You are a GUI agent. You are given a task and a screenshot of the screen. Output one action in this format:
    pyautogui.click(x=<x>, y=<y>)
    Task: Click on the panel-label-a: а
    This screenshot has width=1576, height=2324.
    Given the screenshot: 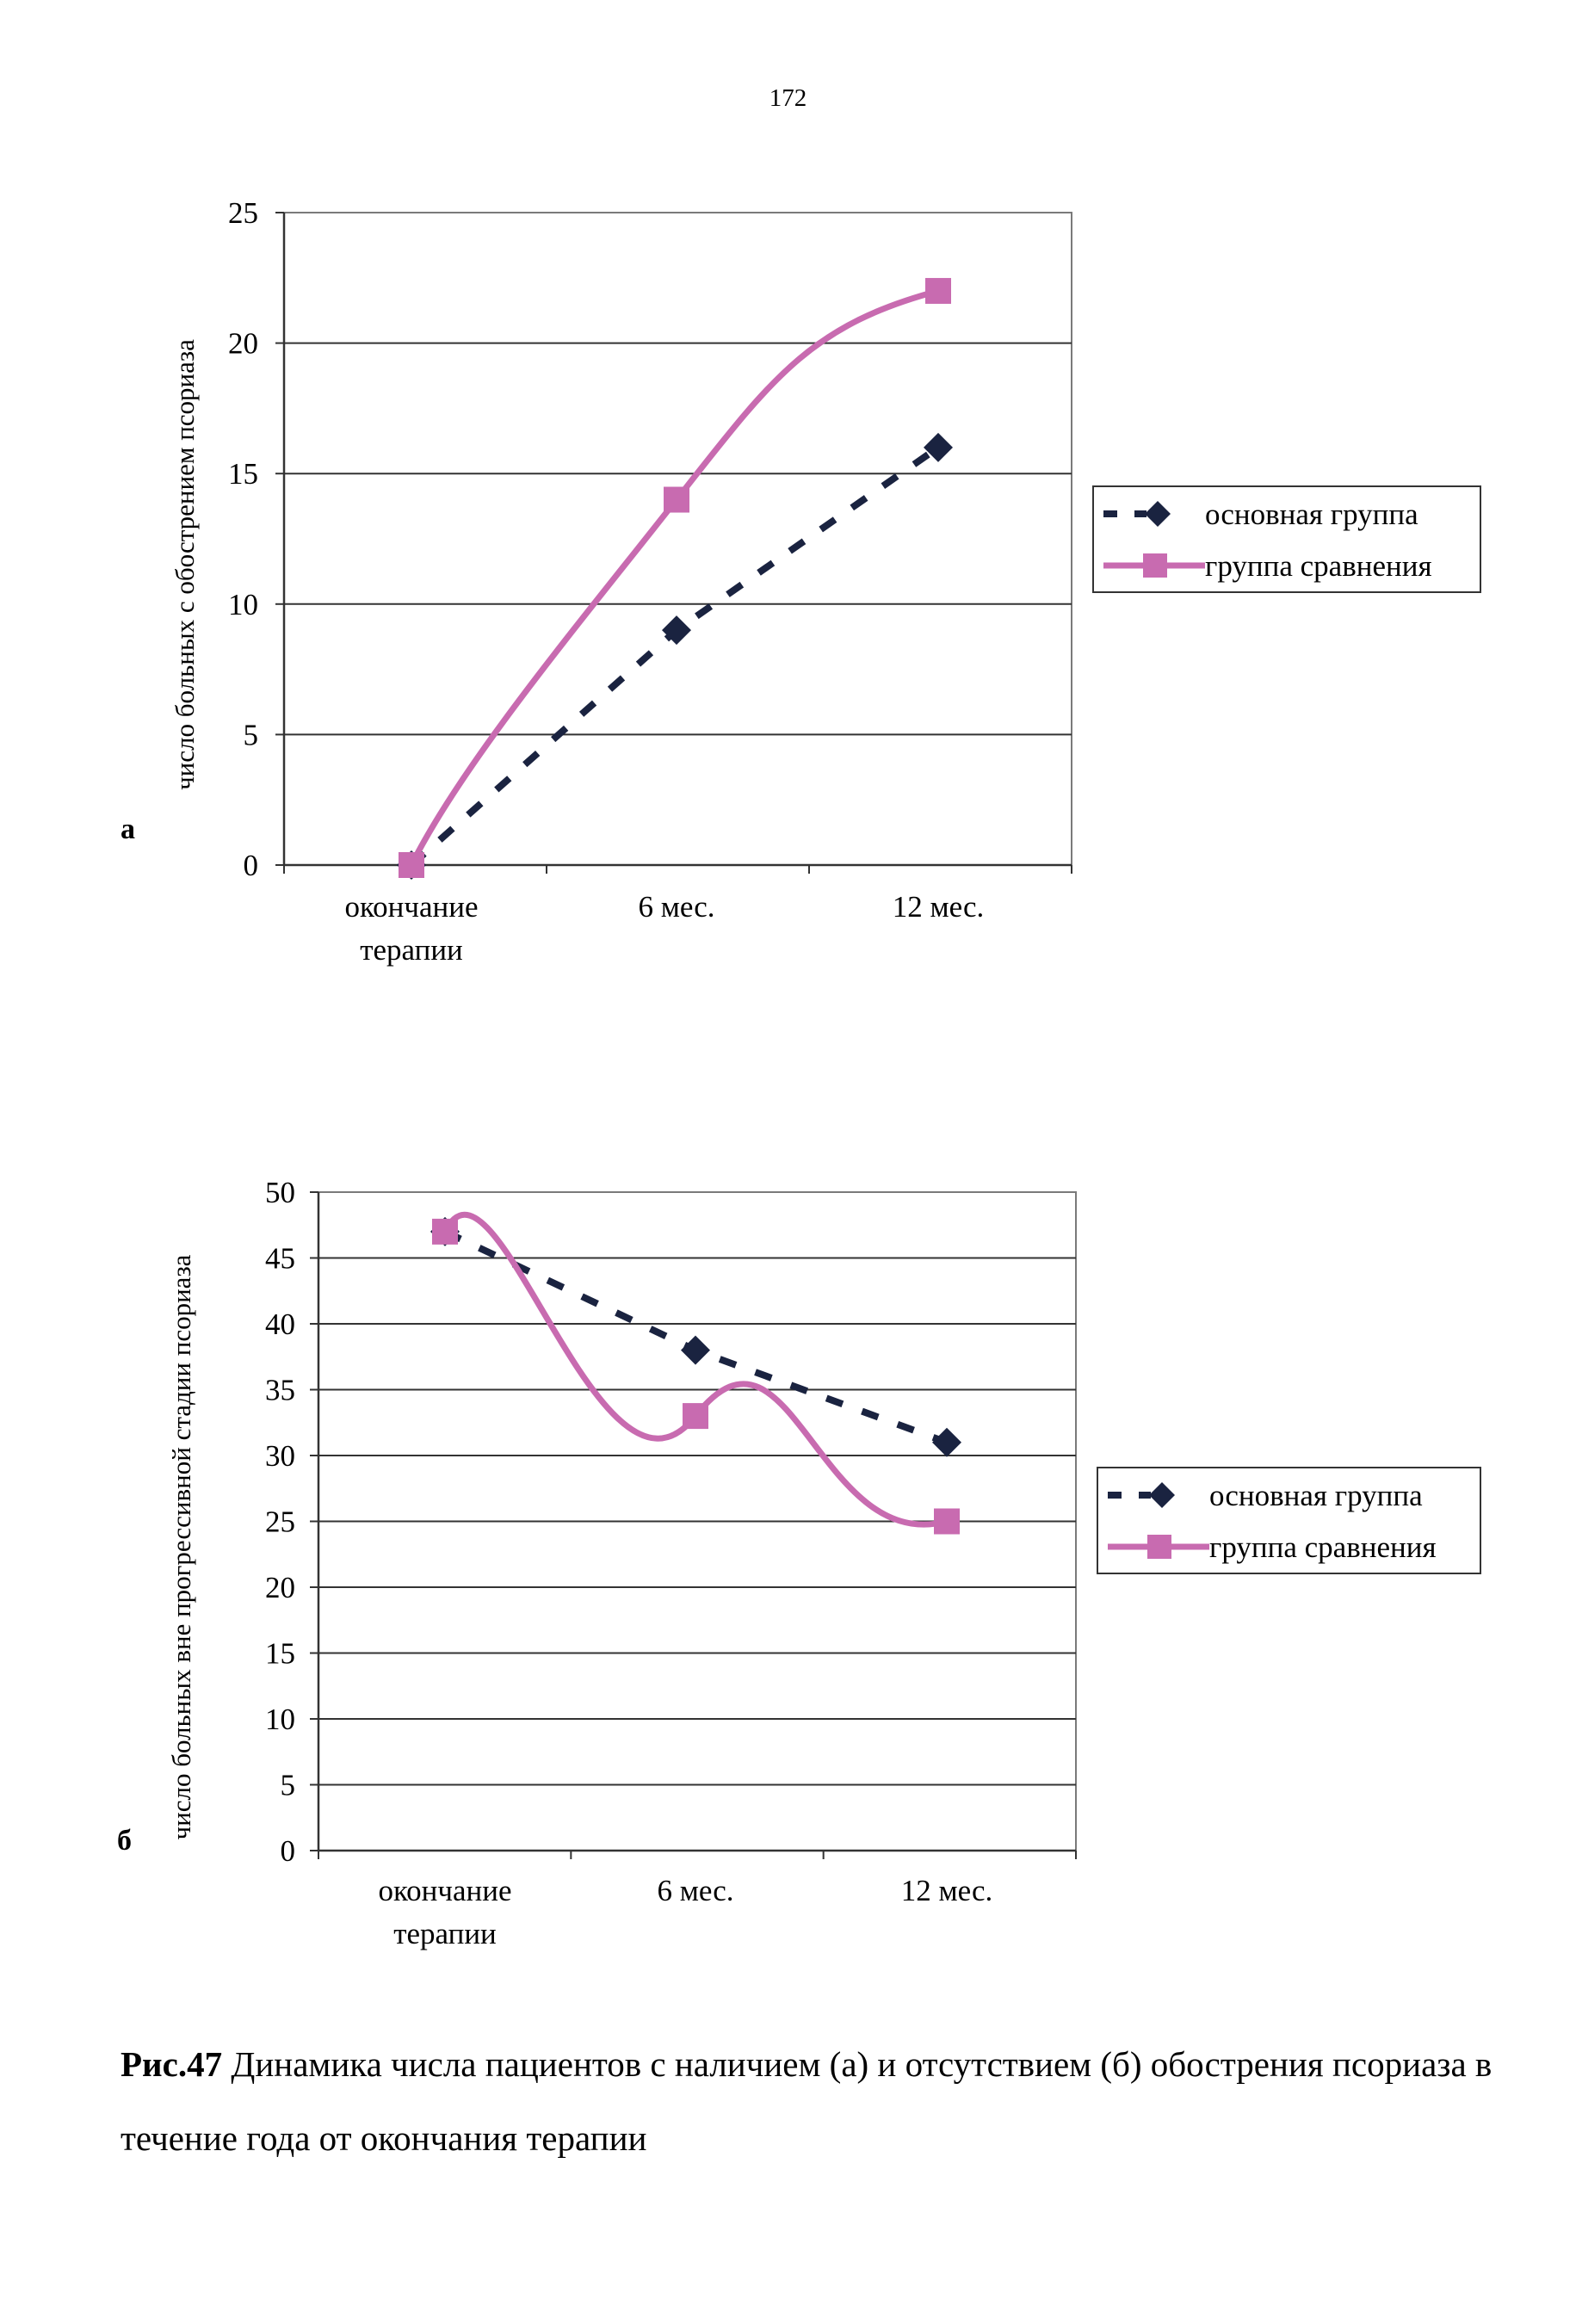 What is the action you would take?
    pyautogui.click(x=128, y=829)
    